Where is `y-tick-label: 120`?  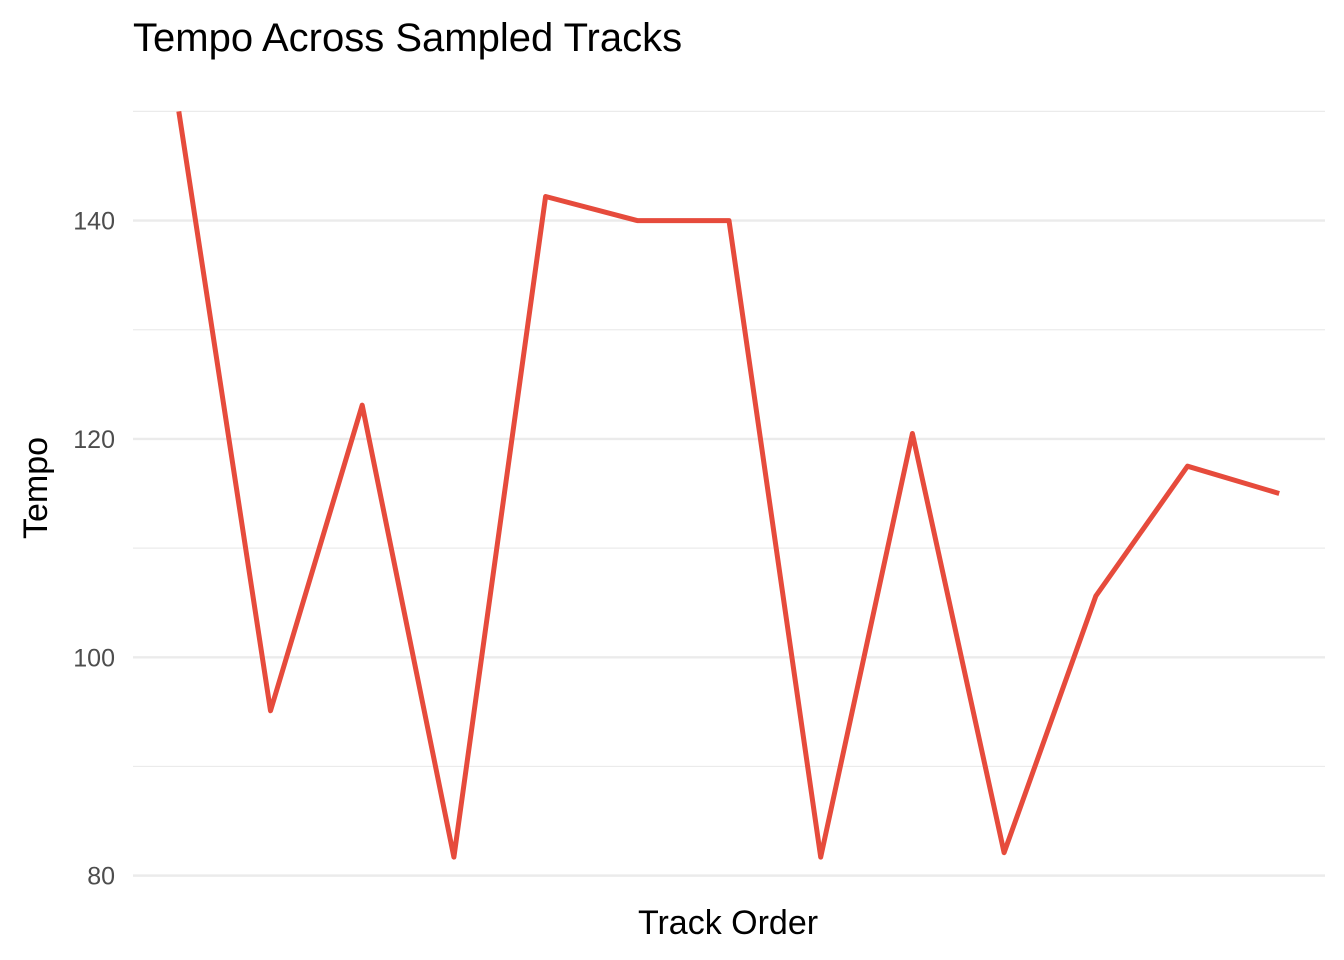
y-tick-label: 120 is located at coordinates (94, 440).